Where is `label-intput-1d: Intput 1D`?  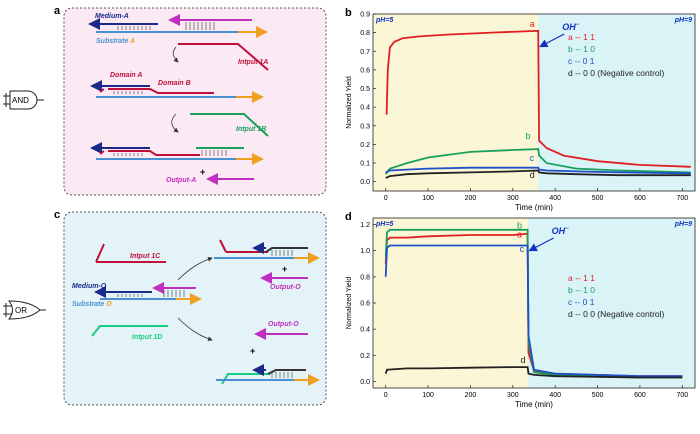 label-intput-1d: Intput 1D is located at coordinates (147, 337).